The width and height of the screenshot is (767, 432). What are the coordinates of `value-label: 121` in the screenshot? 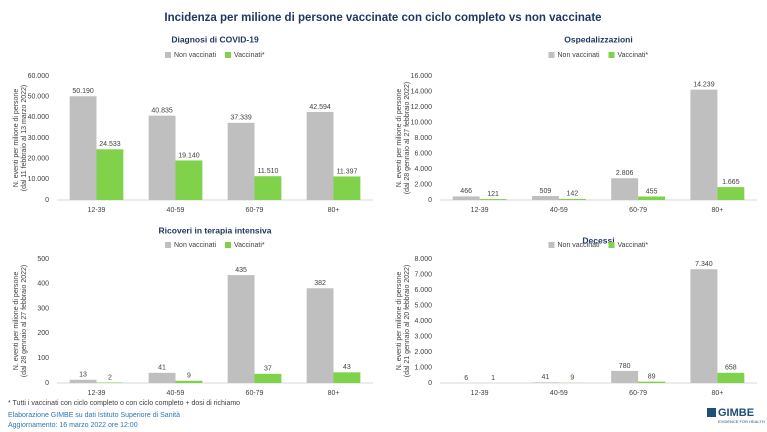 It's located at (493, 194).